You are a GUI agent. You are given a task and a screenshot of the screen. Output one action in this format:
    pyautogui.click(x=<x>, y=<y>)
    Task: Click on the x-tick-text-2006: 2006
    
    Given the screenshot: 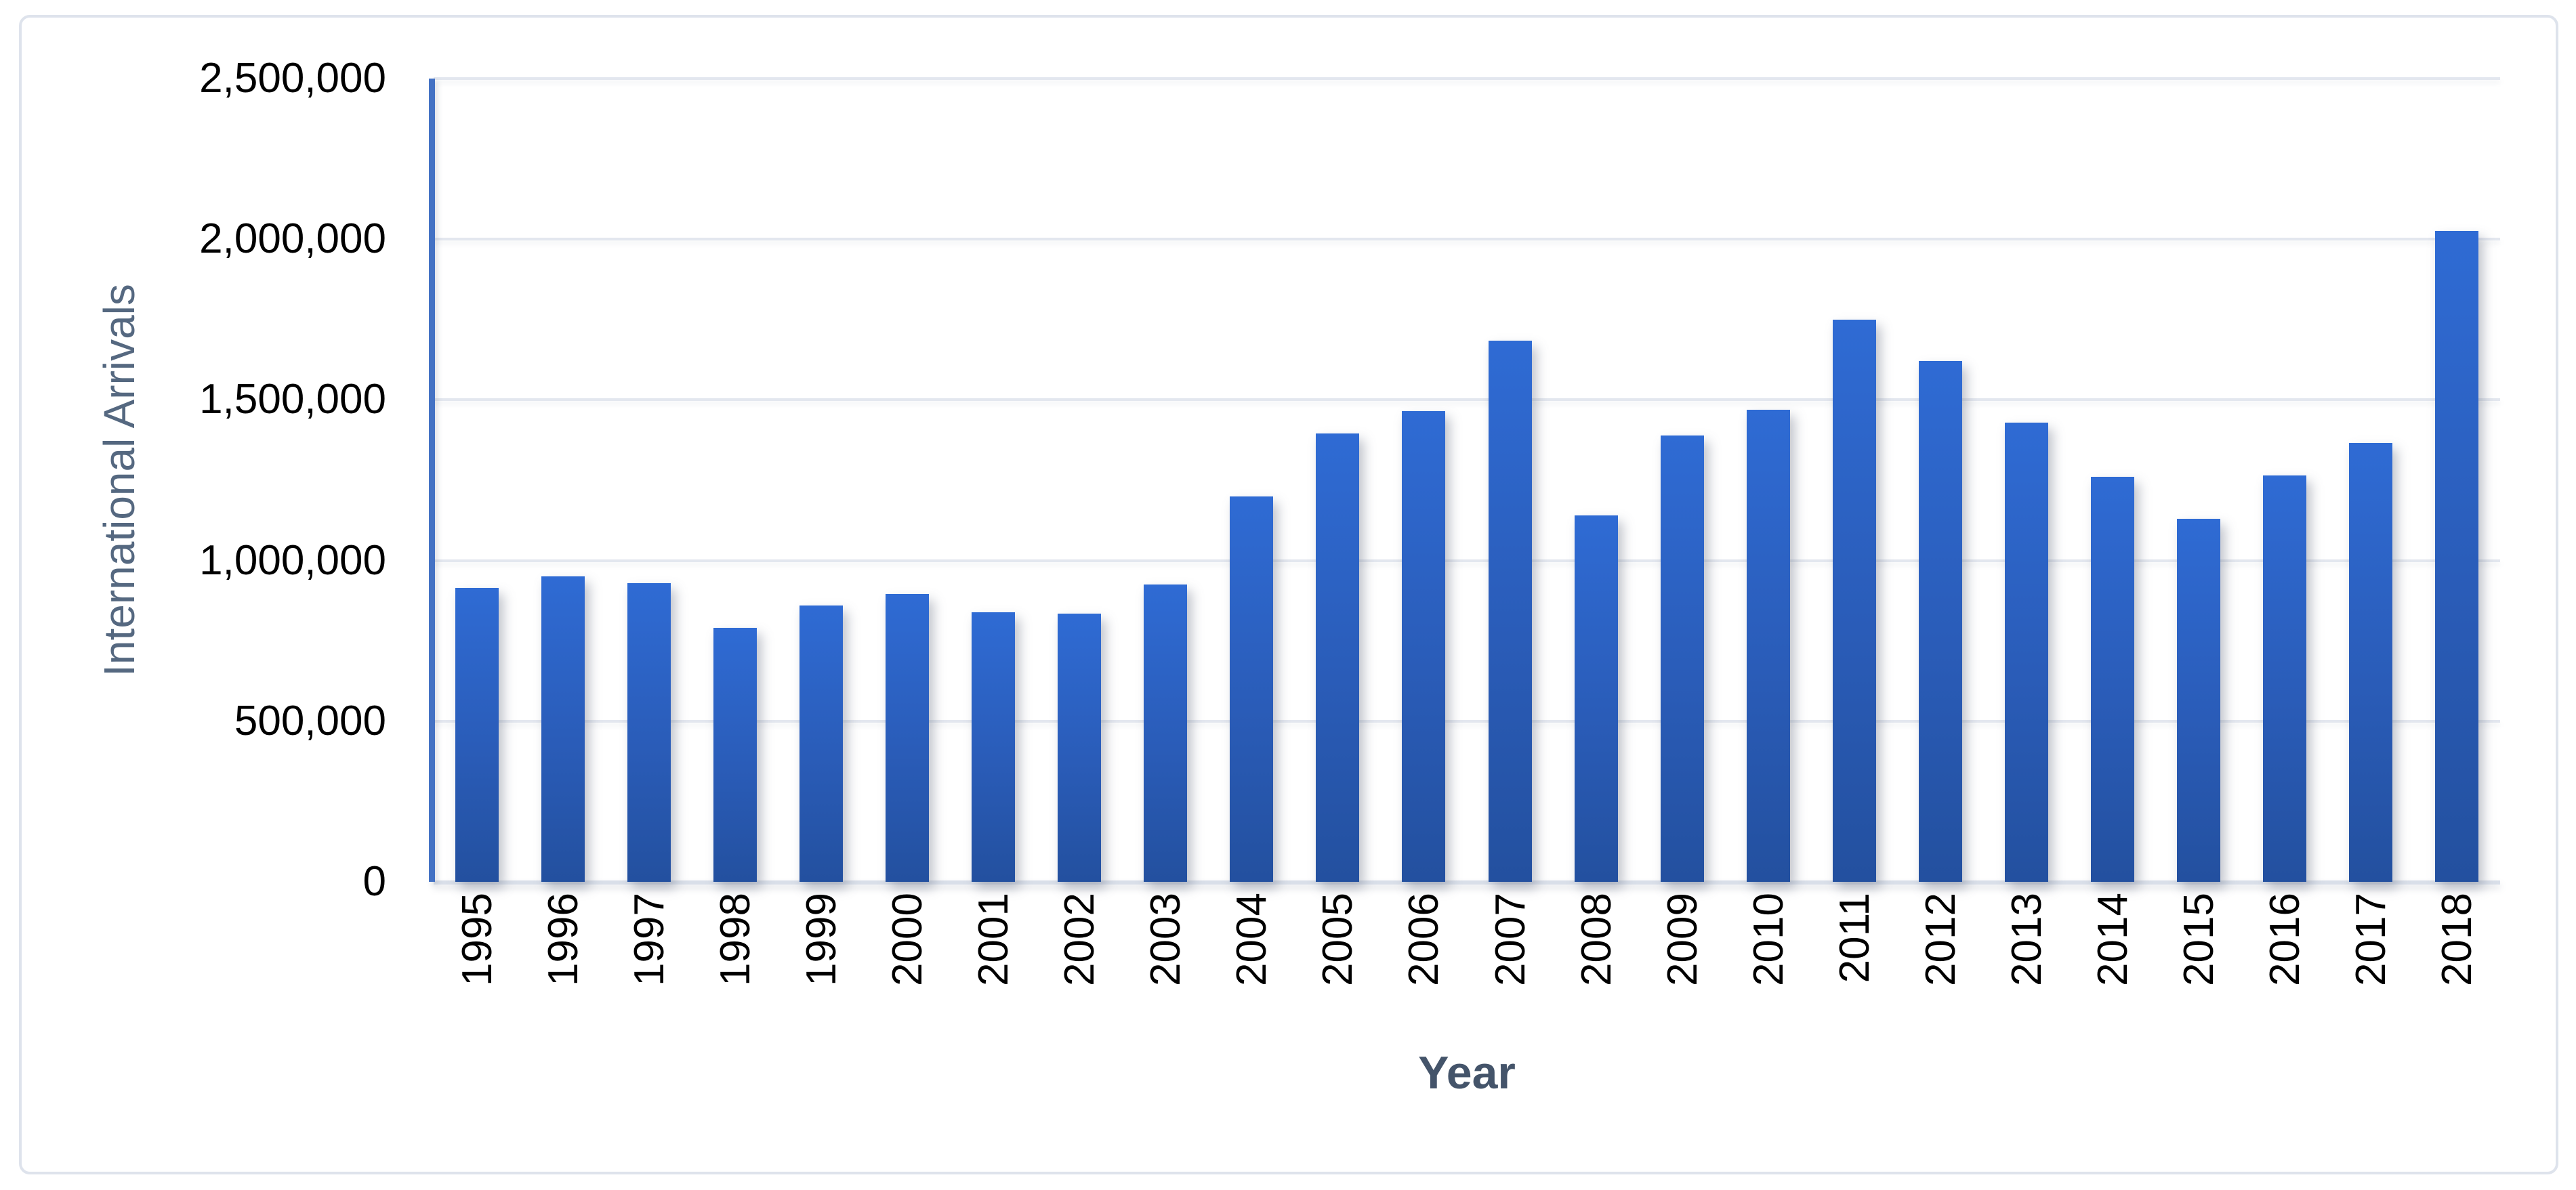 What is the action you would take?
    pyautogui.click(x=1423, y=939)
    